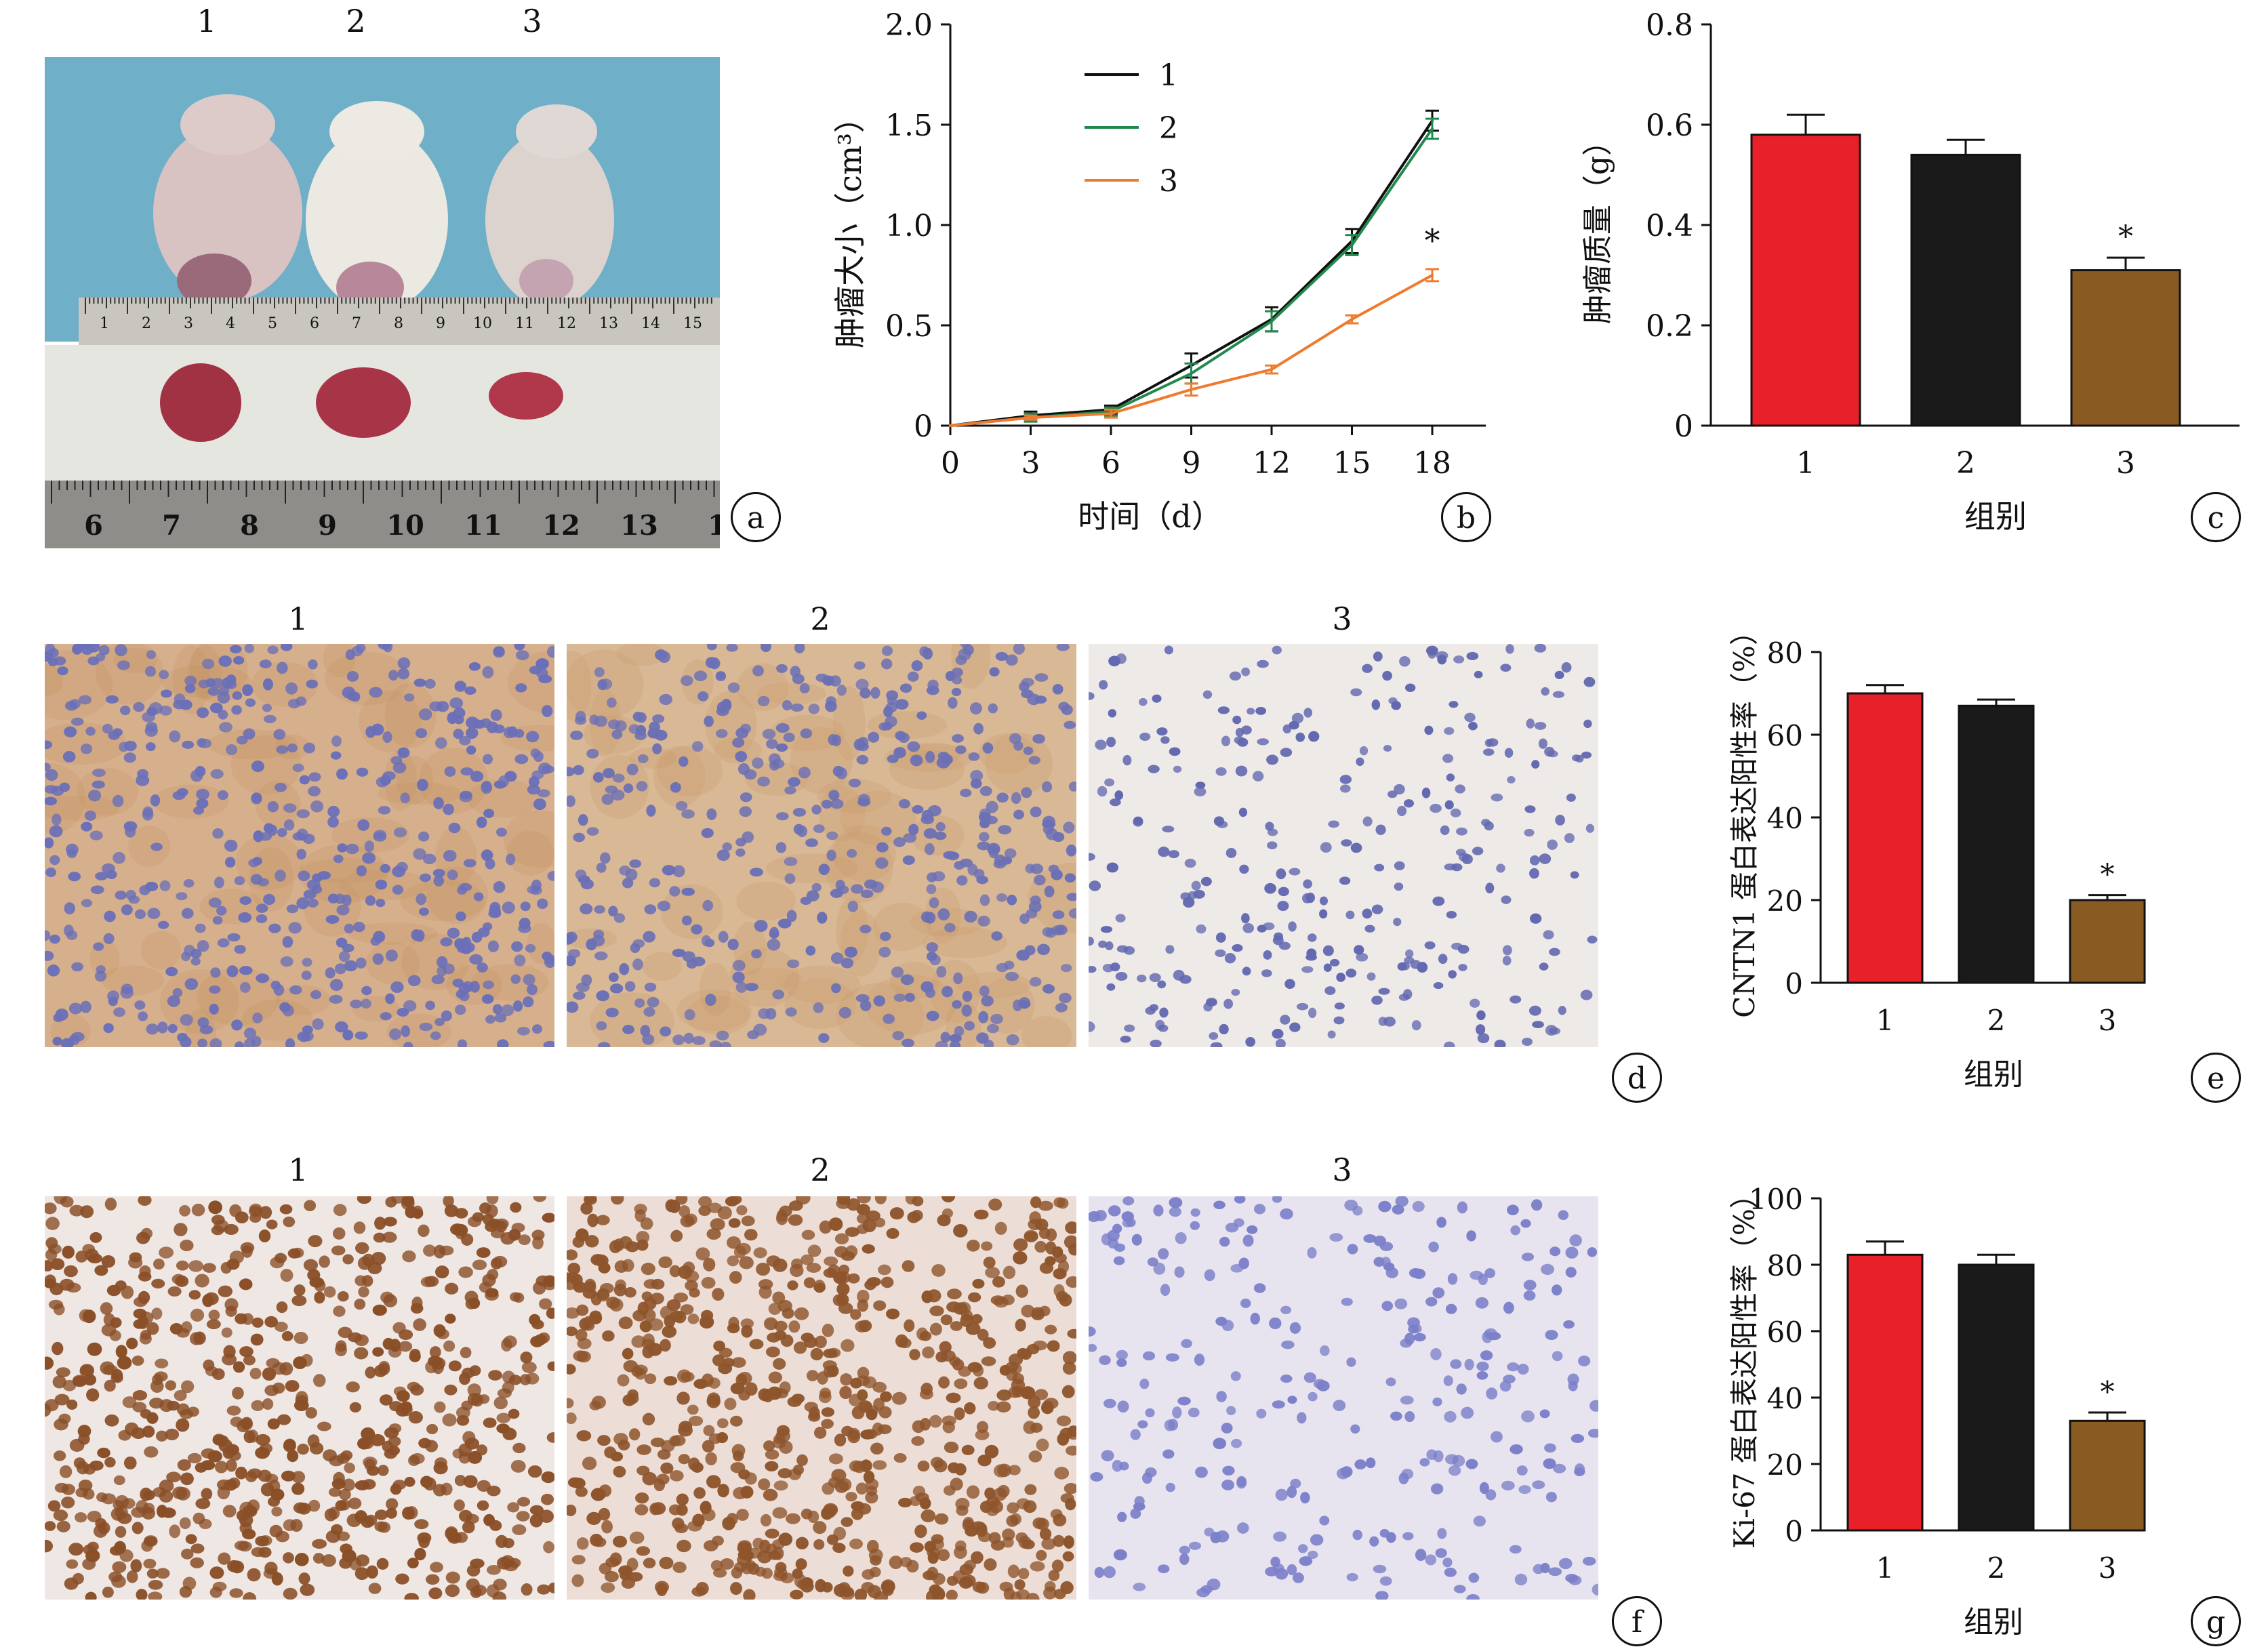  What do you see at coordinates (2216, 1621) in the screenshot?
I see `panel-letter-g: g` at bounding box center [2216, 1621].